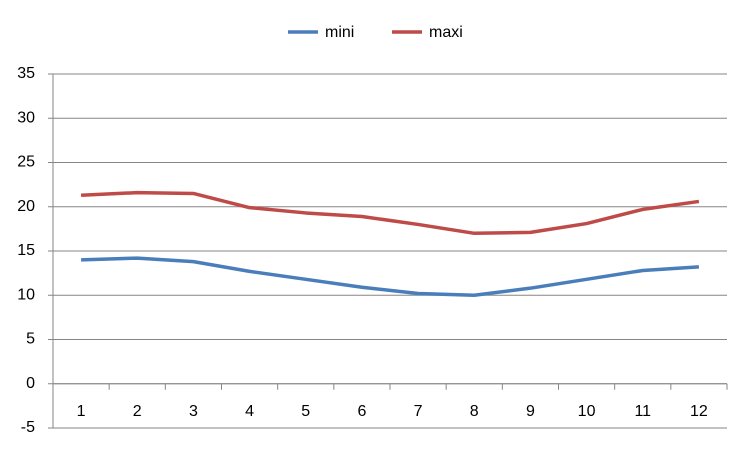 This screenshot has height=452, width=752. Describe the element at coordinates (26, 162) in the screenshot. I see `y-tick-label: 25` at that location.